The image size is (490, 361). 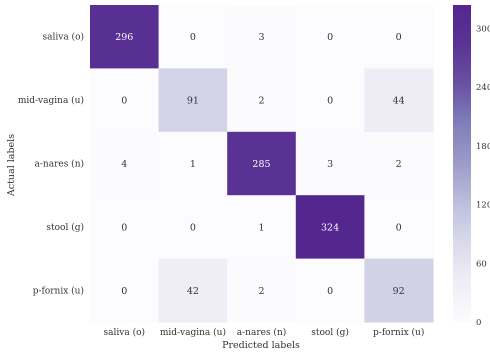 I want to click on y-tick-label: mid-vagina (u), so click(x=51, y=100).